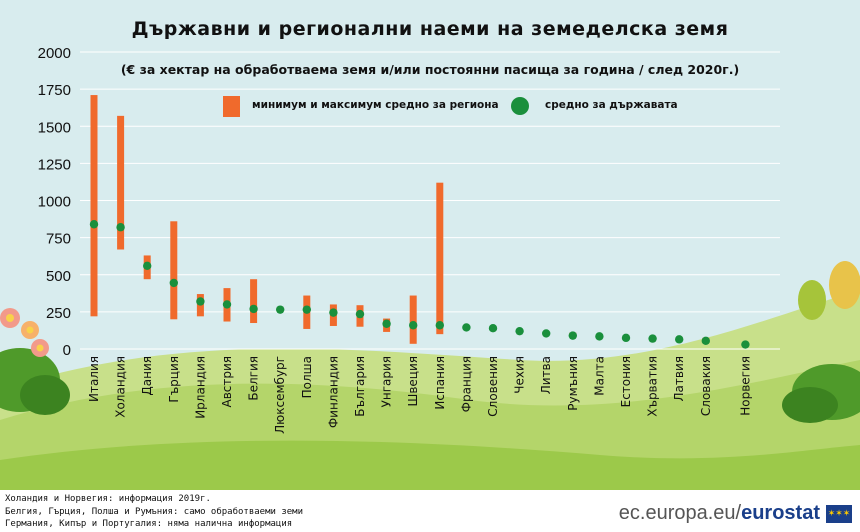 The image size is (860, 532). What do you see at coordinates (466, 384) in the screenshot?
I see `x-tick-label: Франция` at bounding box center [466, 384].